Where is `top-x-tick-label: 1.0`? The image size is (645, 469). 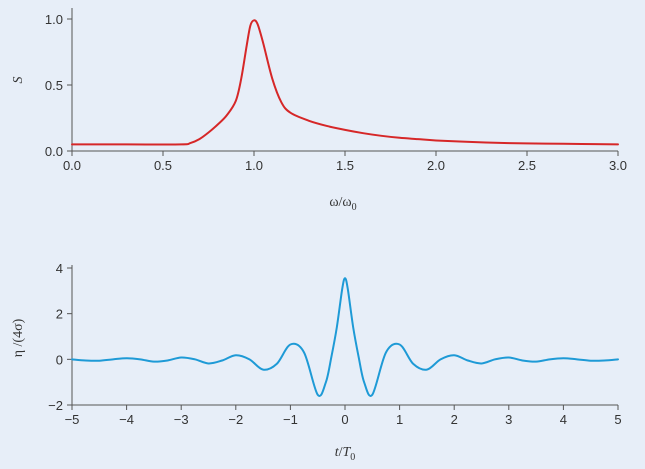 top-x-tick-label: 1.0 is located at coordinates (254, 165).